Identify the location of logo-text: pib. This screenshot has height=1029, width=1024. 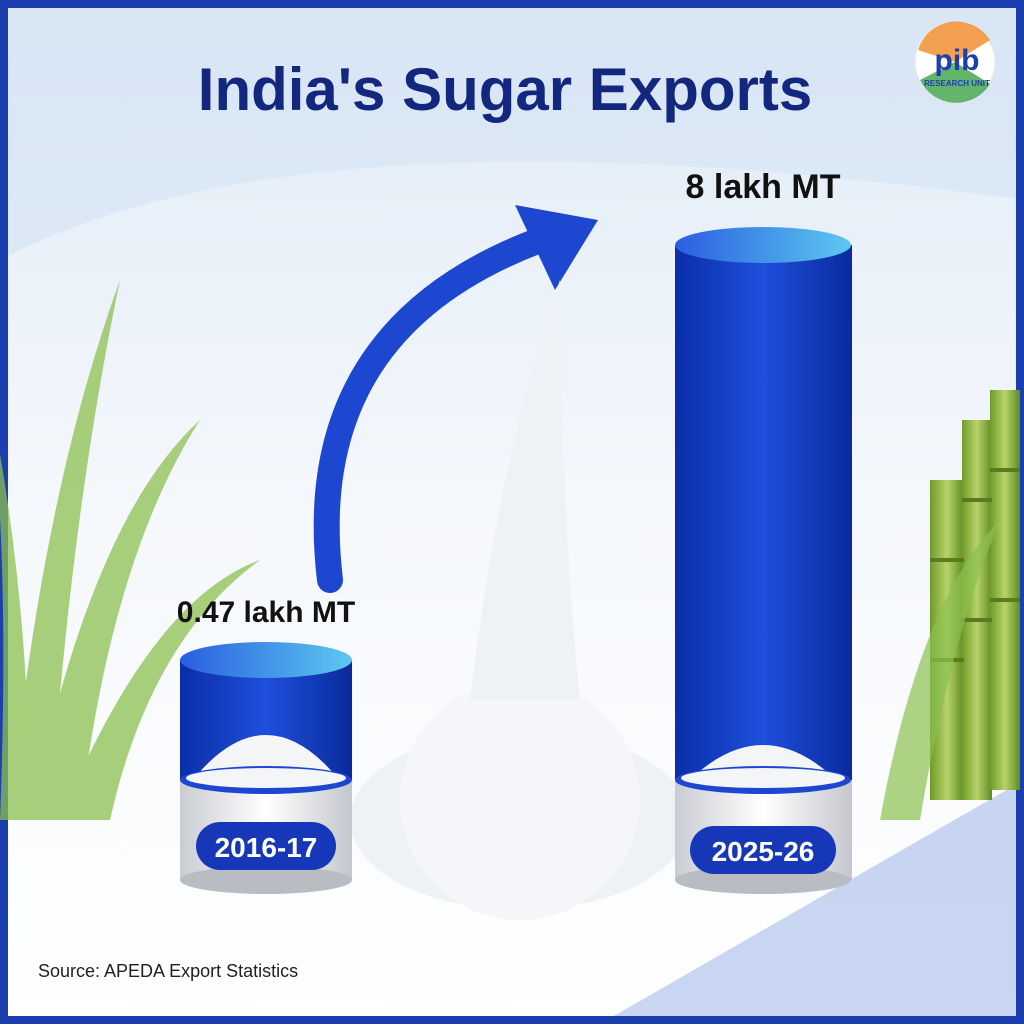
(957, 60).